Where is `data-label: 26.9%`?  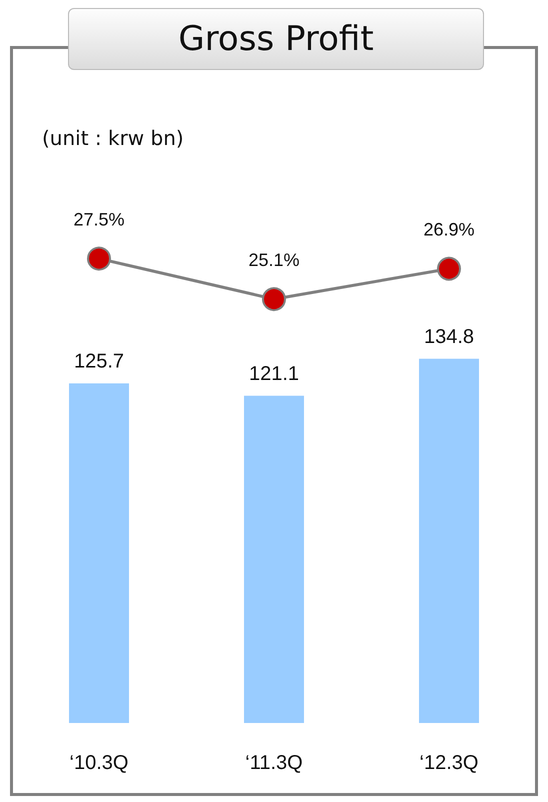 data-label: 26.9% is located at coordinates (449, 230).